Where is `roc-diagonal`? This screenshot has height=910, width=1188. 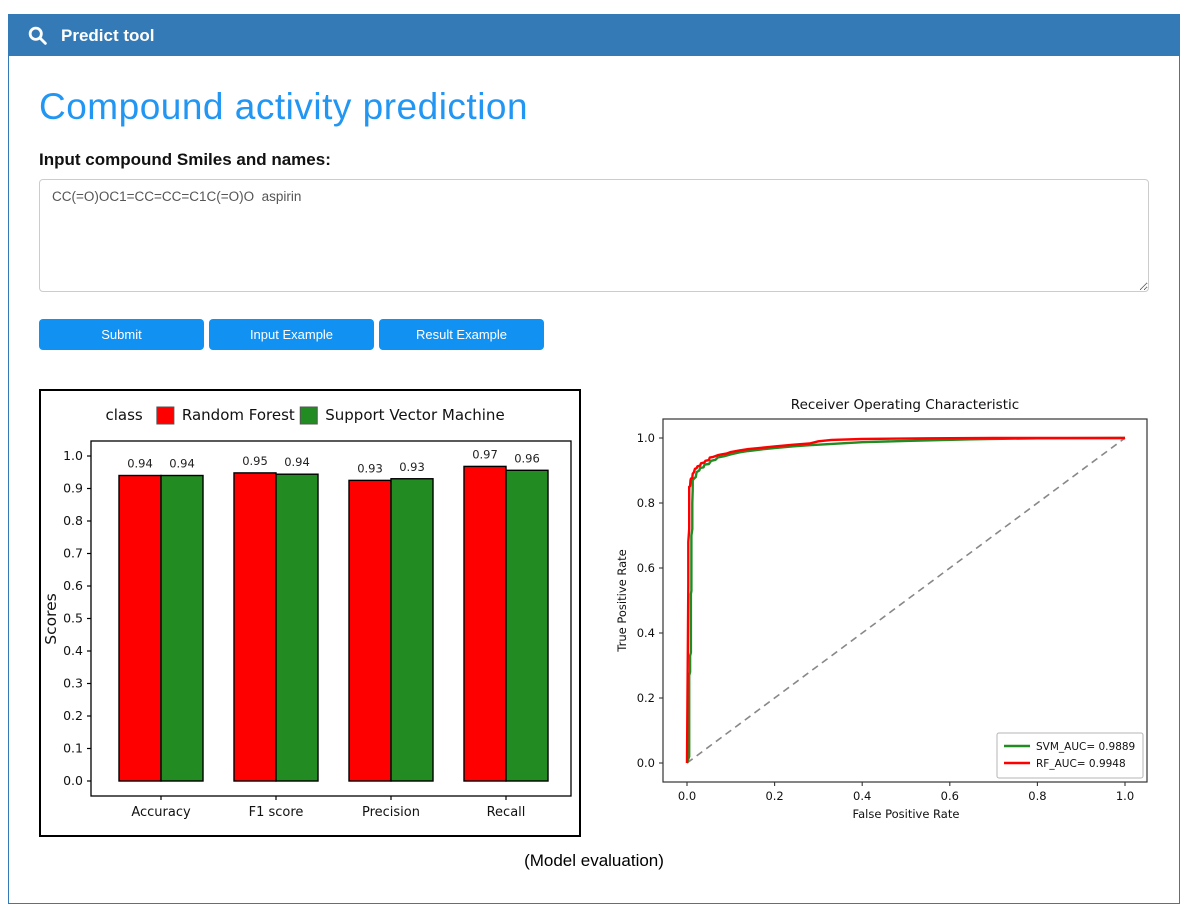 roc-diagonal is located at coordinates (906, 600).